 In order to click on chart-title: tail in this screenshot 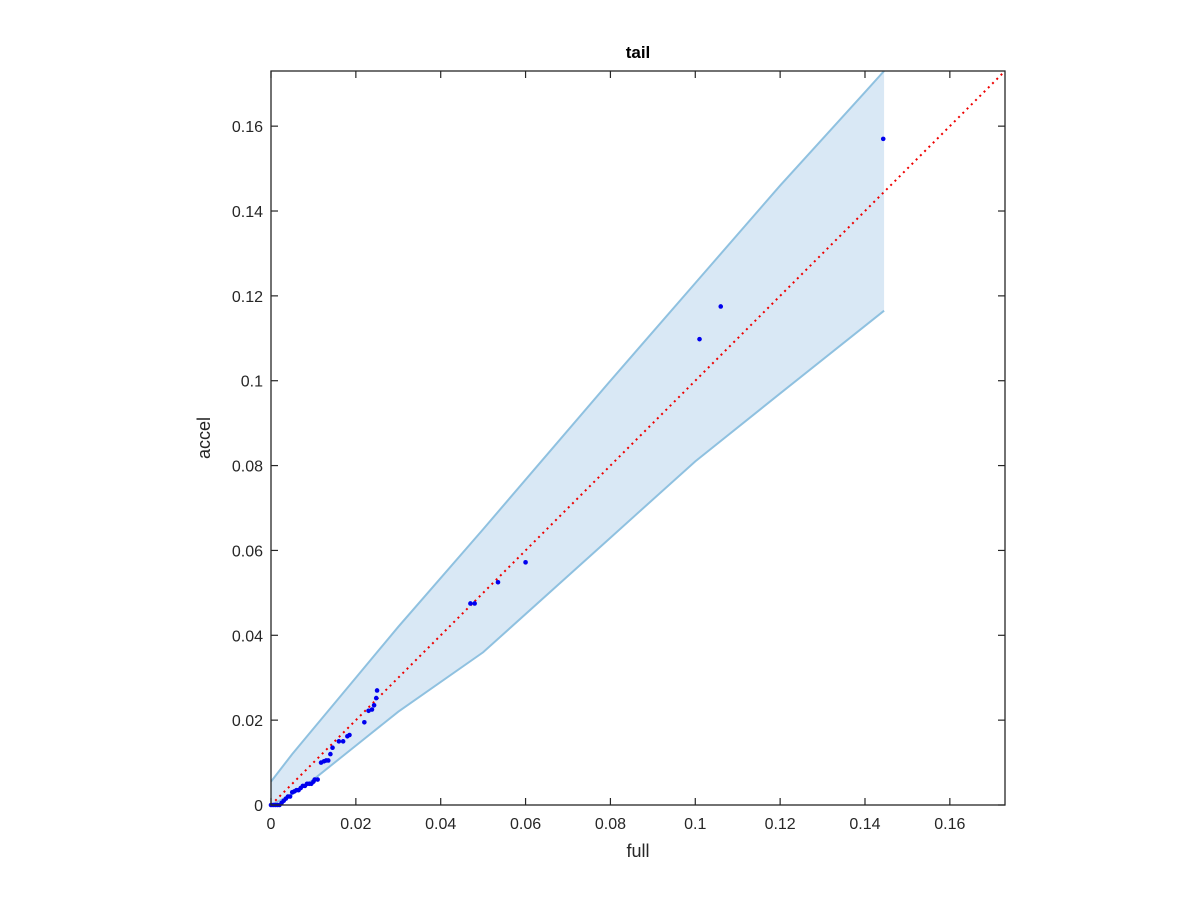, I will do `click(638, 52)`.